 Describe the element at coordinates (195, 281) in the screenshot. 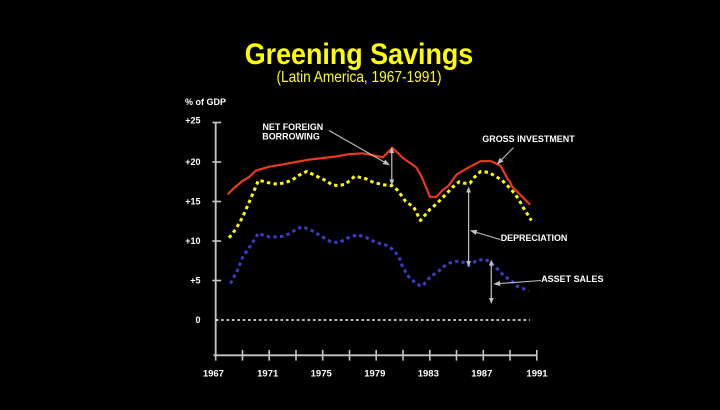

I see `svg-text: +5` at that location.